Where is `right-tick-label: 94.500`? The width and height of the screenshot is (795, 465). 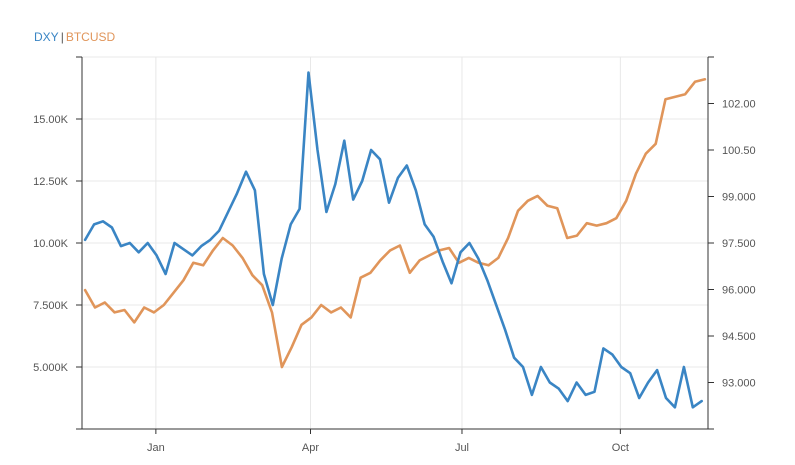
right-tick-label: 94.500 is located at coordinates (739, 337).